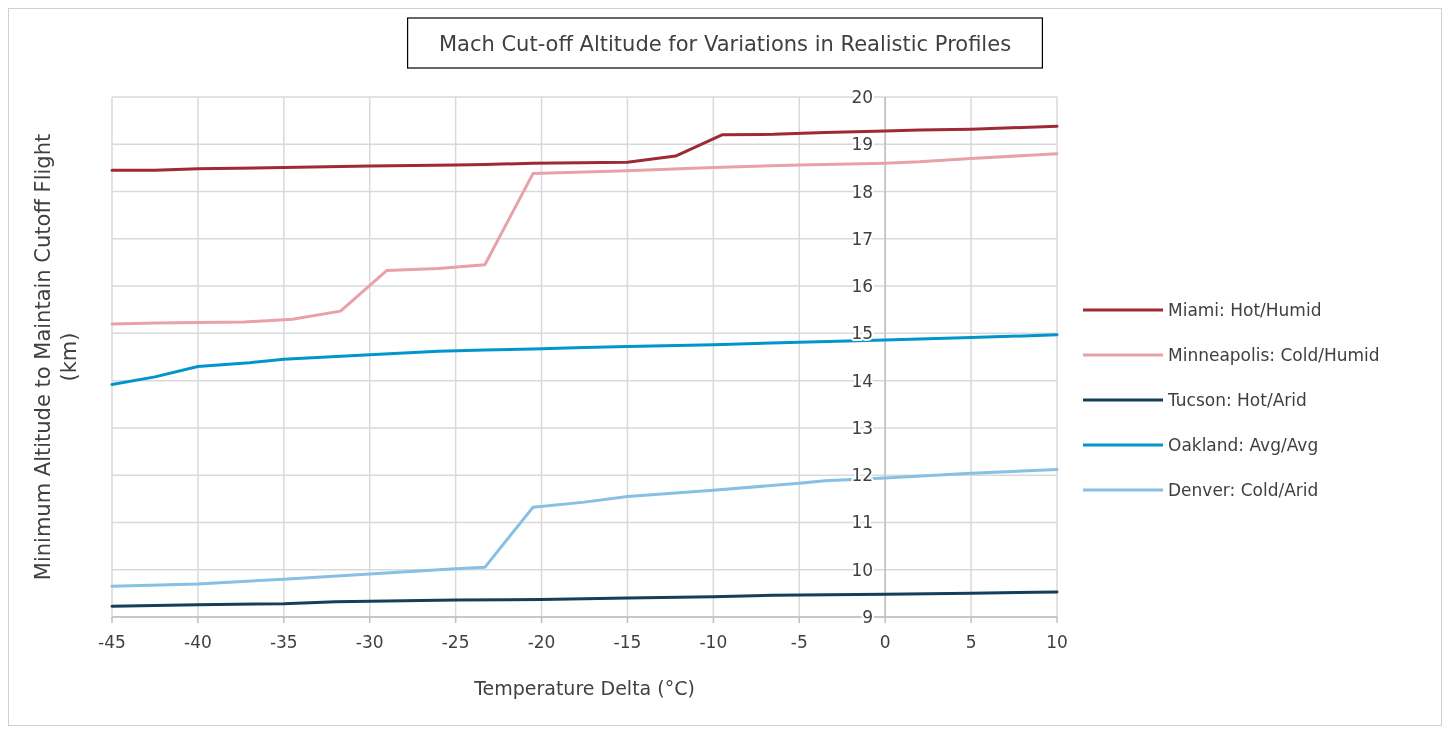 This screenshot has height=734, width=1450. What do you see at coordinates (198, 642) in the screenshot?
I see `x-tick-label: -40` at bounding box center [198, 642].